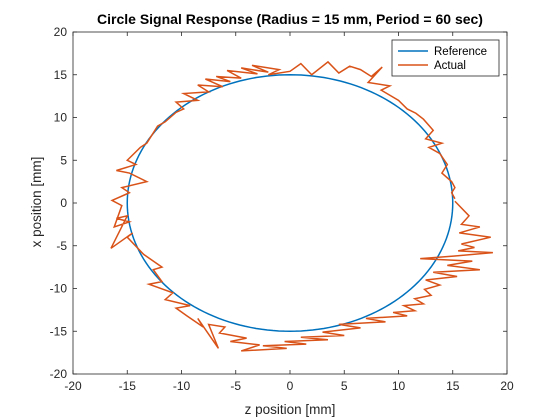  Describe the element at coordinates (290, 386) in the screenshot. I see `x-tick-label: 0` at that location.